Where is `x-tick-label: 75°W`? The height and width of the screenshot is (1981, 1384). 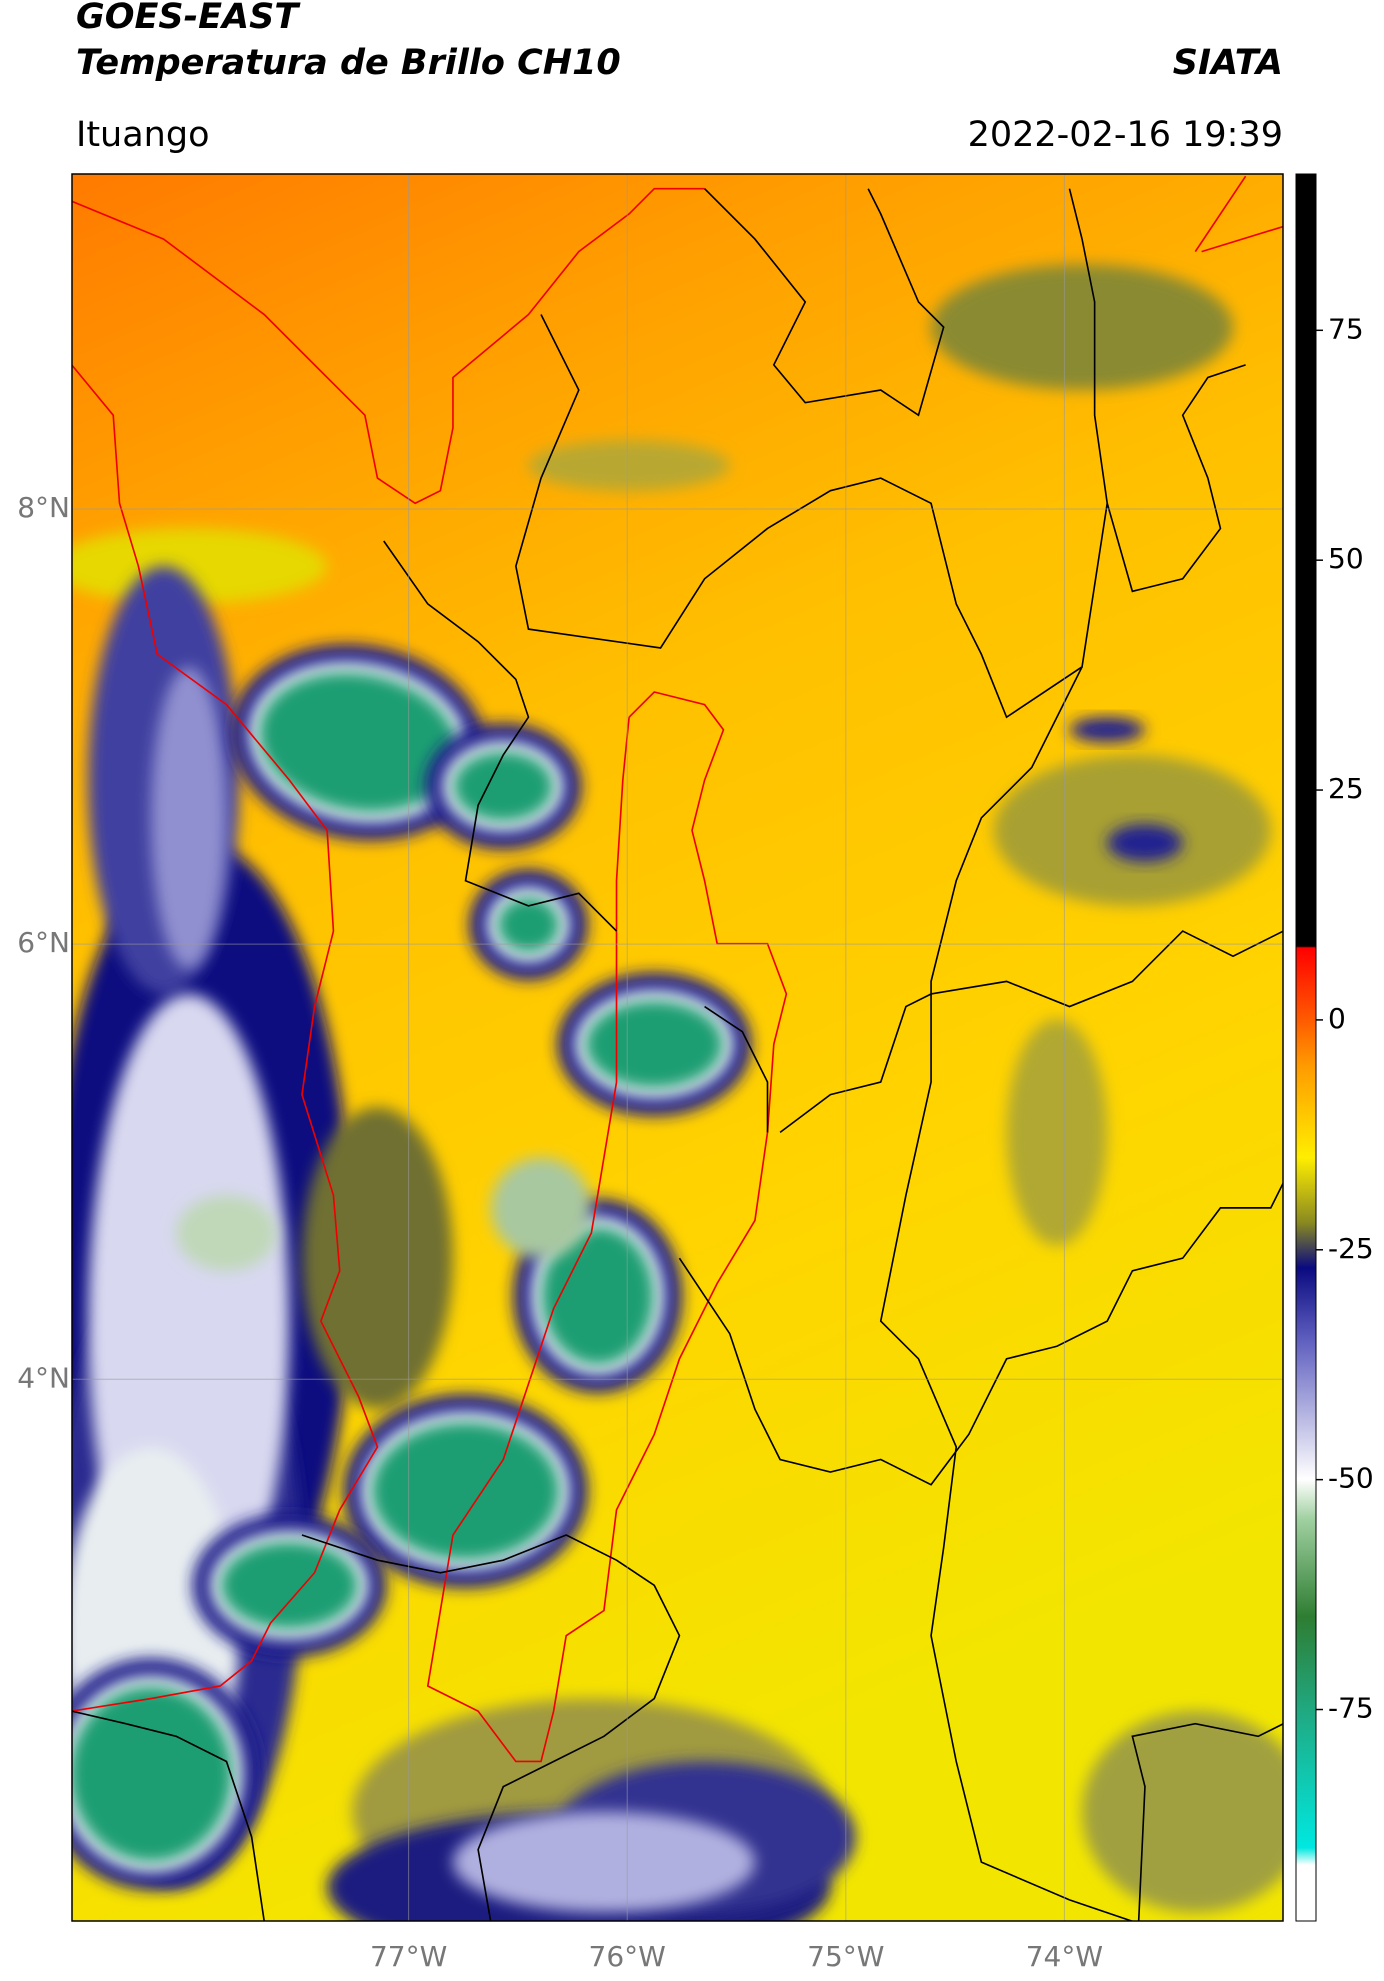 x-tick-label: 75°W is located at coordinates (845, 1956).